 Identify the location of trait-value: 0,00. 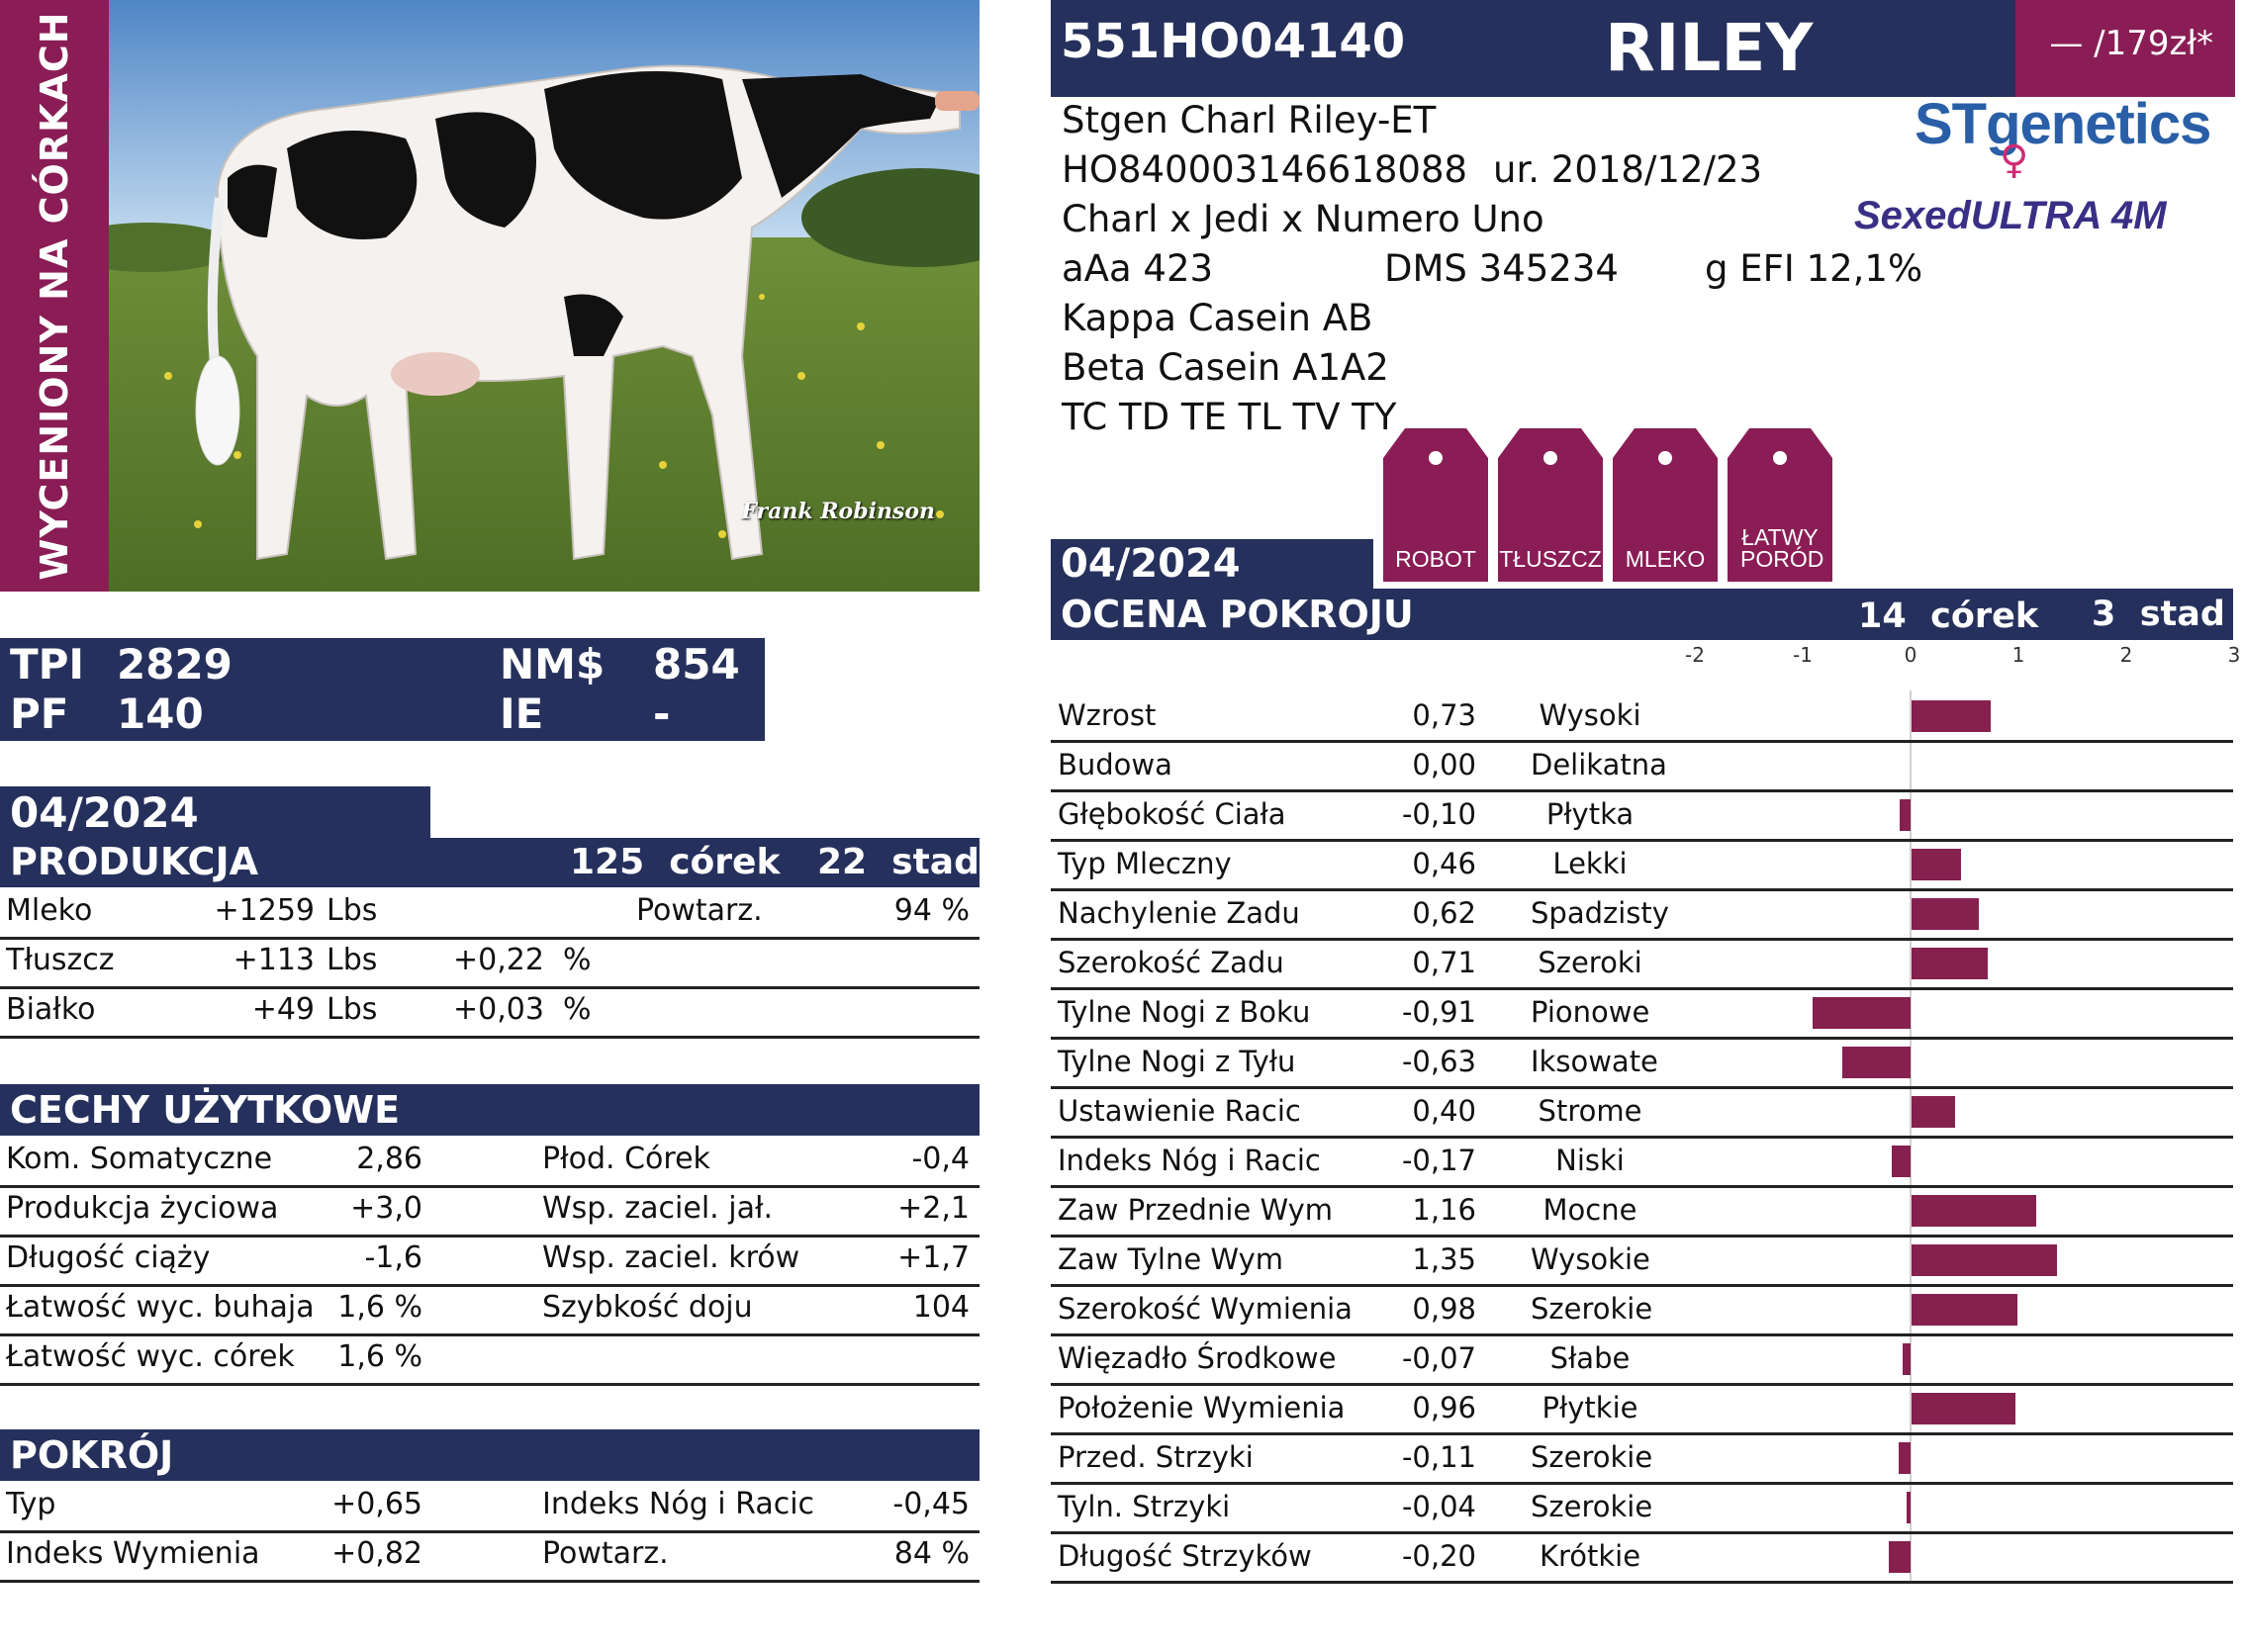
(1444, 764).